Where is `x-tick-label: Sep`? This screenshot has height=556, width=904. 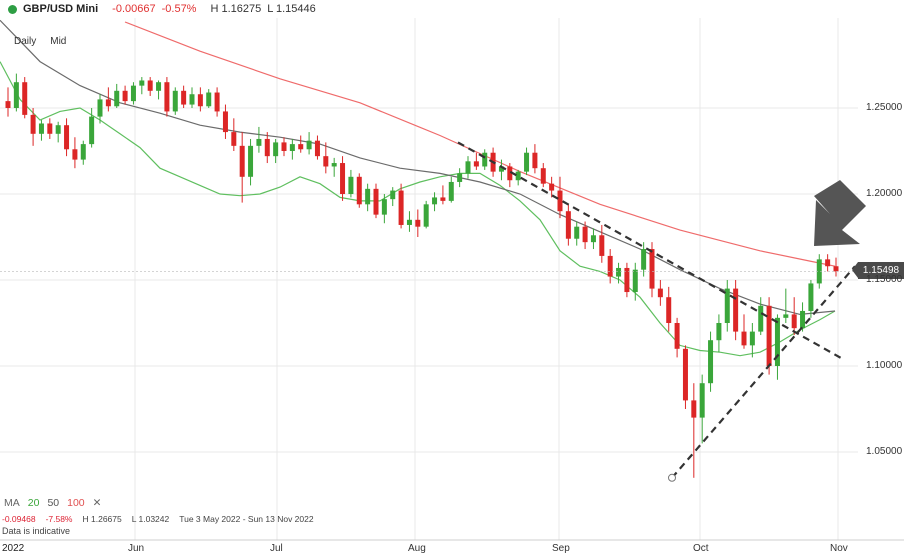 x-tick-label: Sep is located at coordinates (561, 548).